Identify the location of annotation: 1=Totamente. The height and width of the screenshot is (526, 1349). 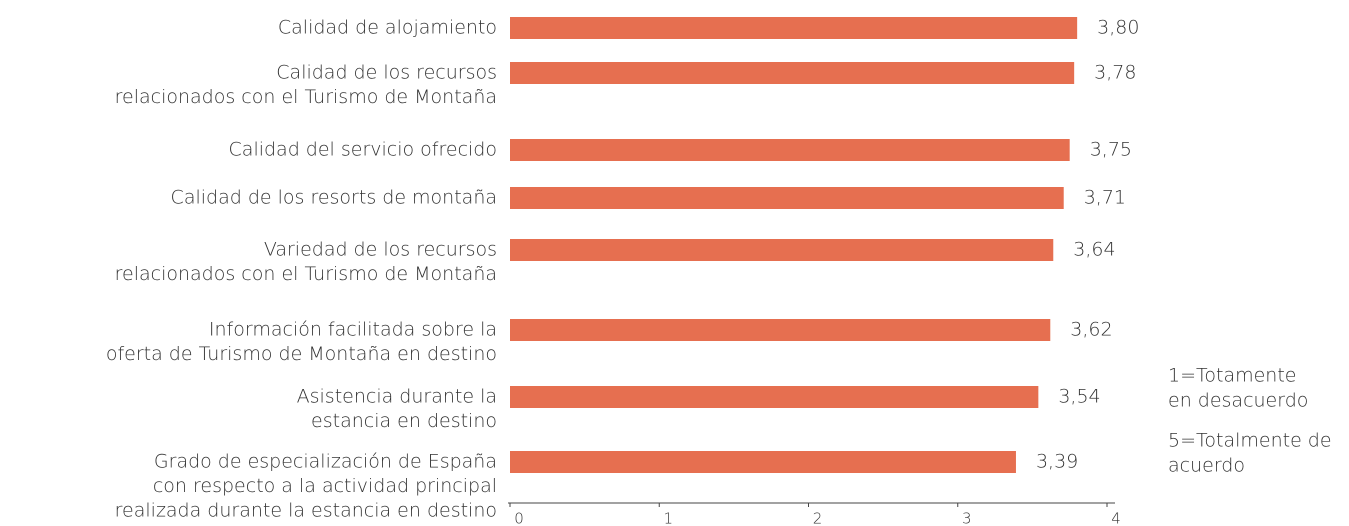
(1232, 376).